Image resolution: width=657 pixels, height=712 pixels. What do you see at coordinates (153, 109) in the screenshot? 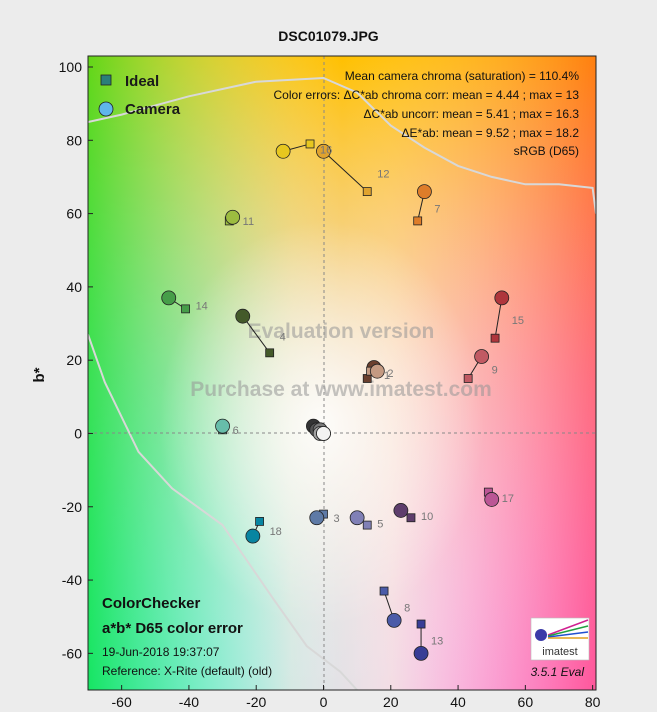
I see `legend-camera-label: Camera` at bounding box center [153, 109].